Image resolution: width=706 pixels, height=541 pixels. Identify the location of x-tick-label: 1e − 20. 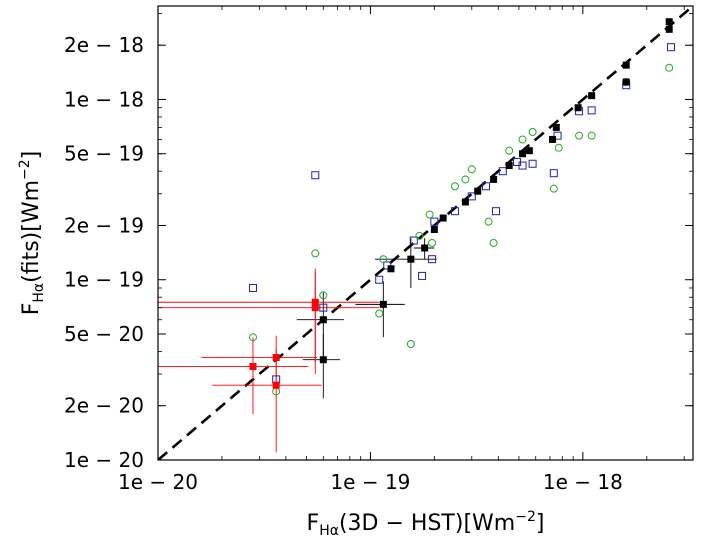
(158, 482).